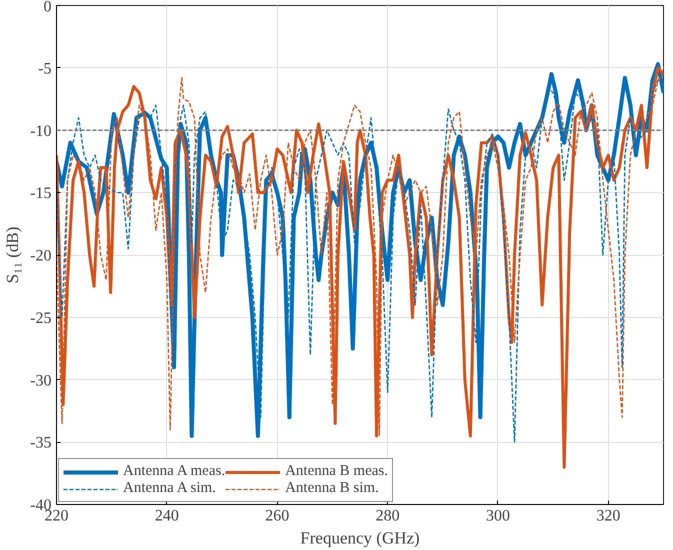 Image resolution: width=673 pixels, height=550 pixels. Describe the element at coordinates (169, 488) in the screenshot. I see `legend-label: Antenna A sim.` at that location.